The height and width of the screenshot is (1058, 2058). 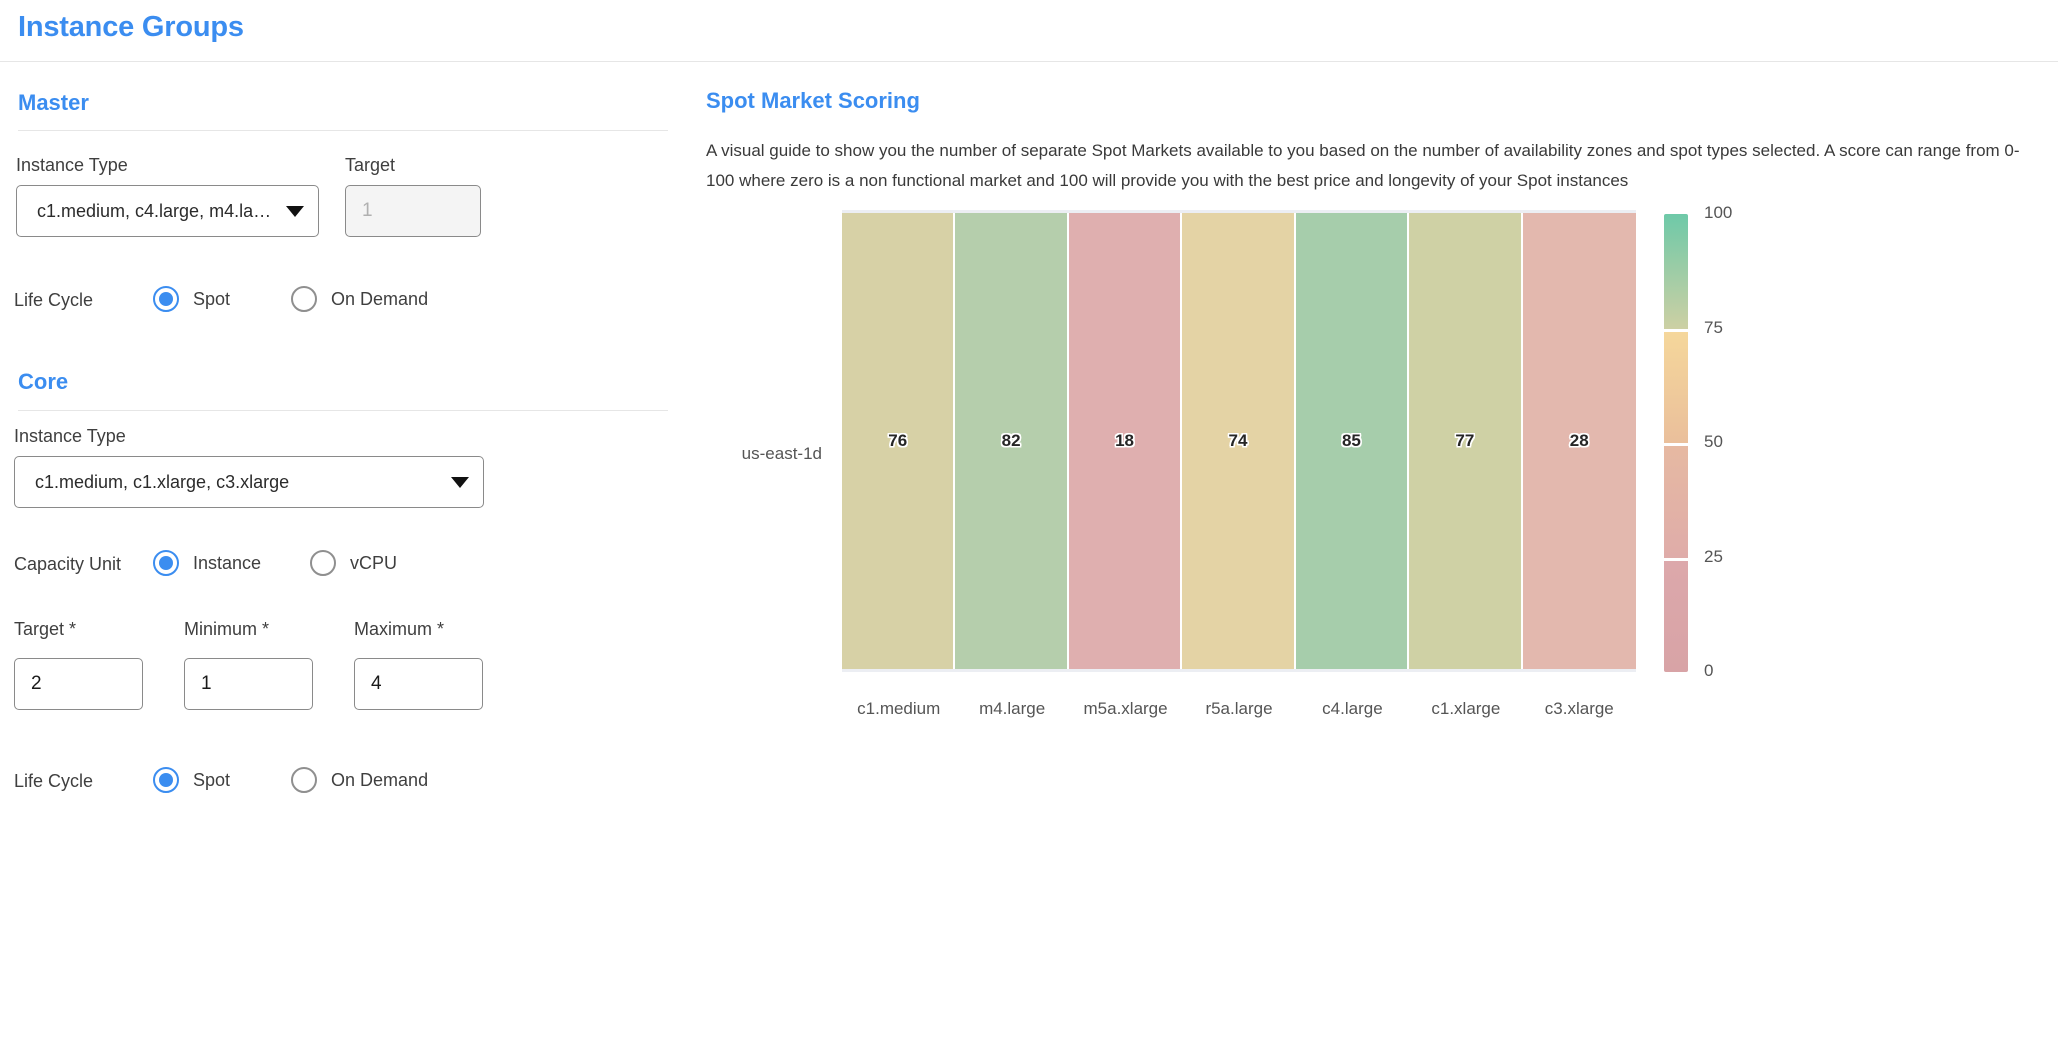 I want to click on spot-market-scoring-title: Spot Market Scoring, so click(x=813, y=100).